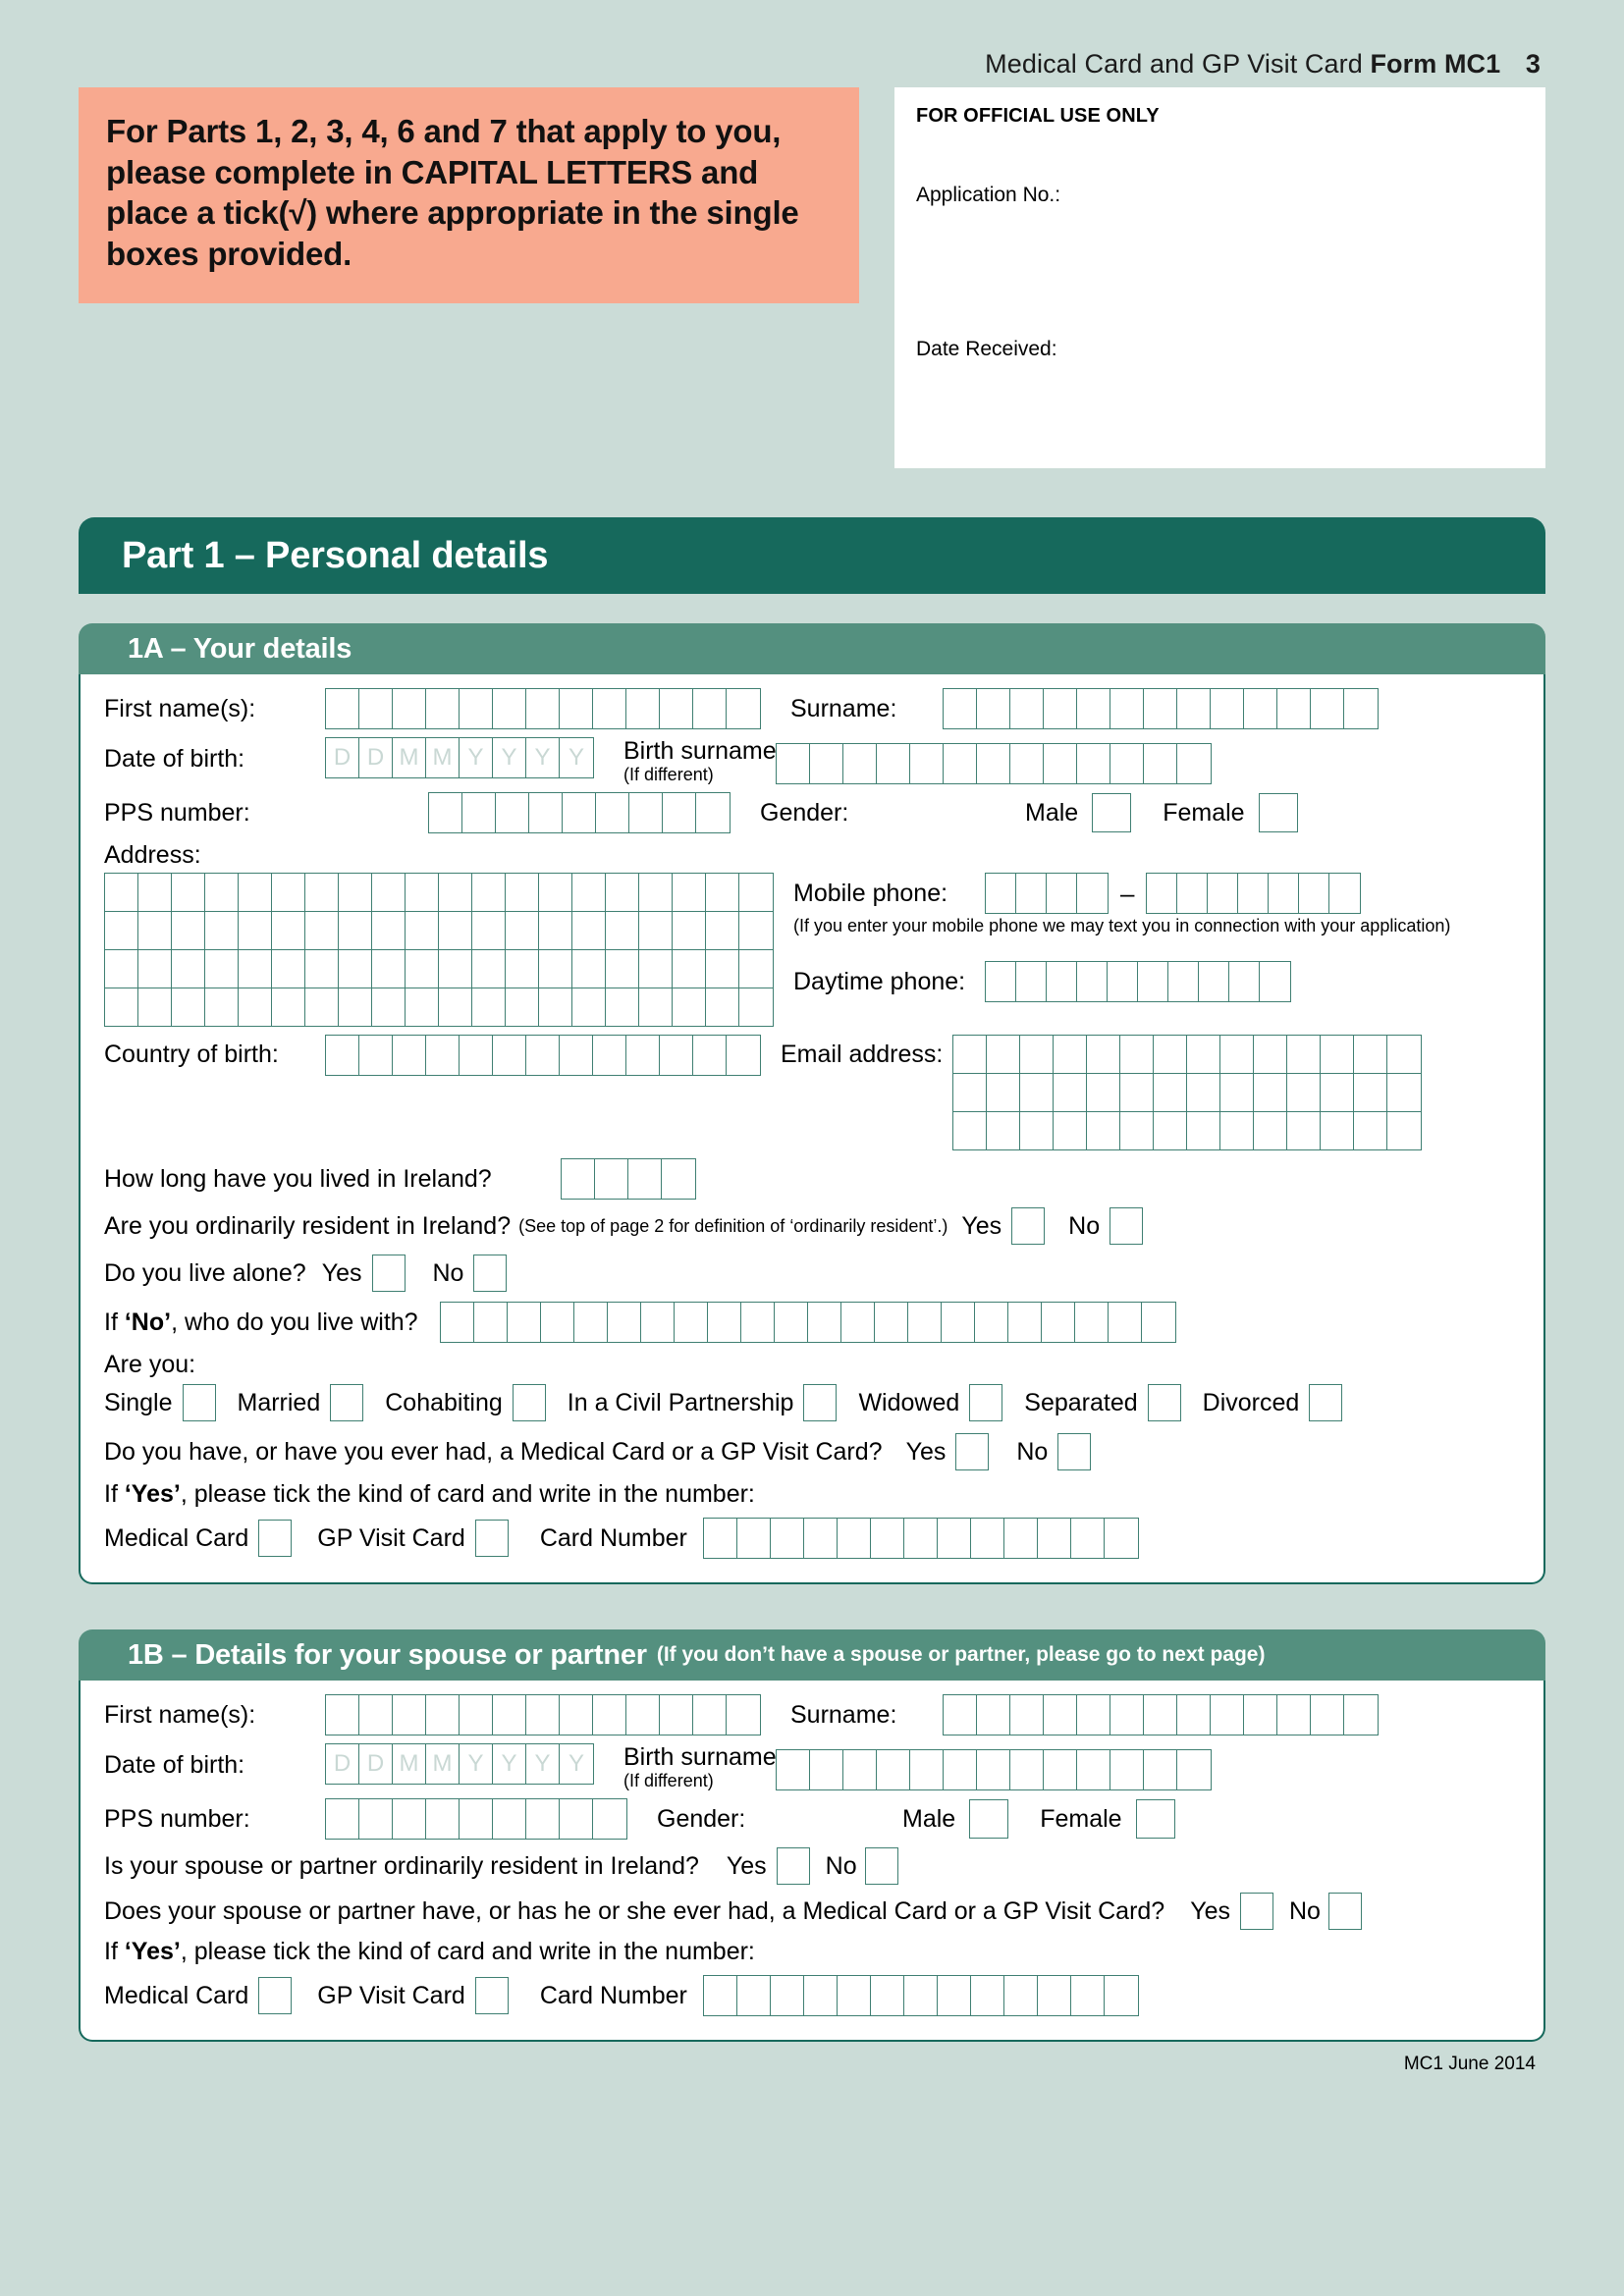  Describe the element at coordinates (491, 1539) in the screenshot. I see `gp-visit-card-checkbox` at that location.